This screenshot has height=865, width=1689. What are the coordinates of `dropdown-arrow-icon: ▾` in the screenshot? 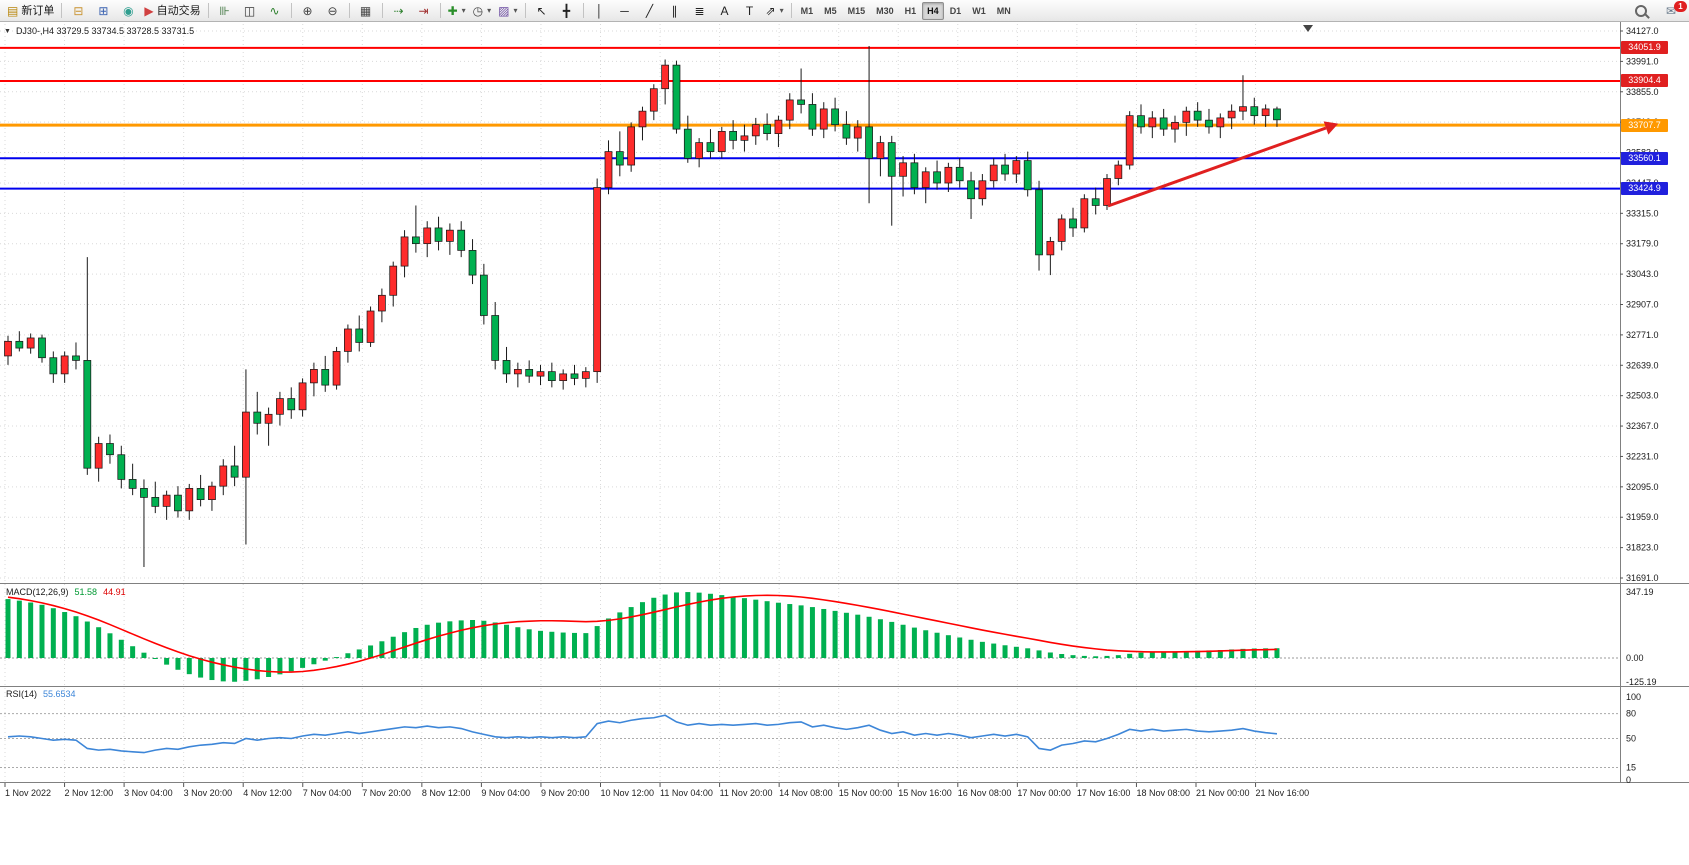 It's located at (515, 10).